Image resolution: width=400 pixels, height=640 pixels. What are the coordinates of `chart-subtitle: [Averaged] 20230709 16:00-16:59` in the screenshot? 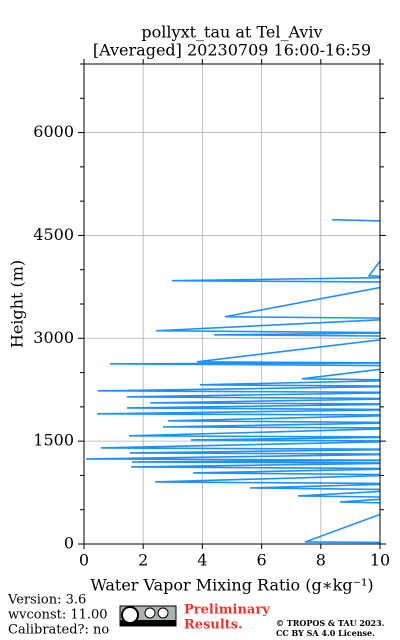 It's located at (232, 50).